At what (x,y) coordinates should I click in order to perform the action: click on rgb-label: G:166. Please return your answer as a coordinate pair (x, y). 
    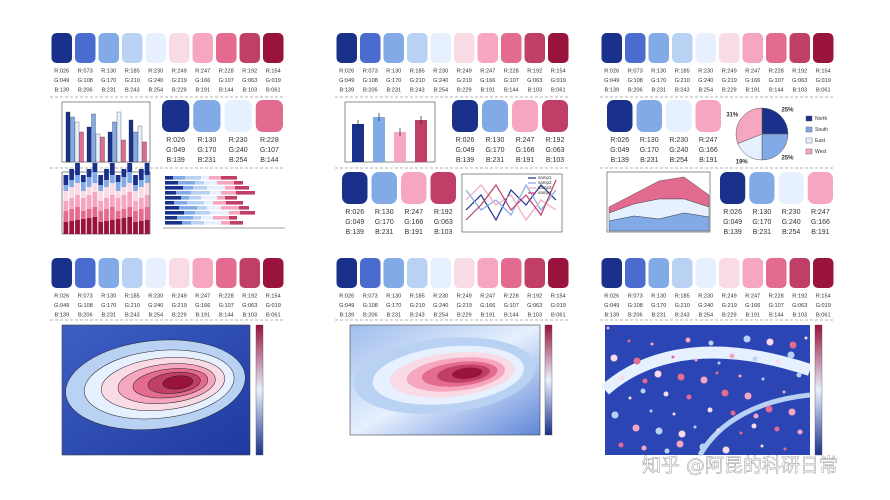
    Looking at the image, I should click on (487, 306).